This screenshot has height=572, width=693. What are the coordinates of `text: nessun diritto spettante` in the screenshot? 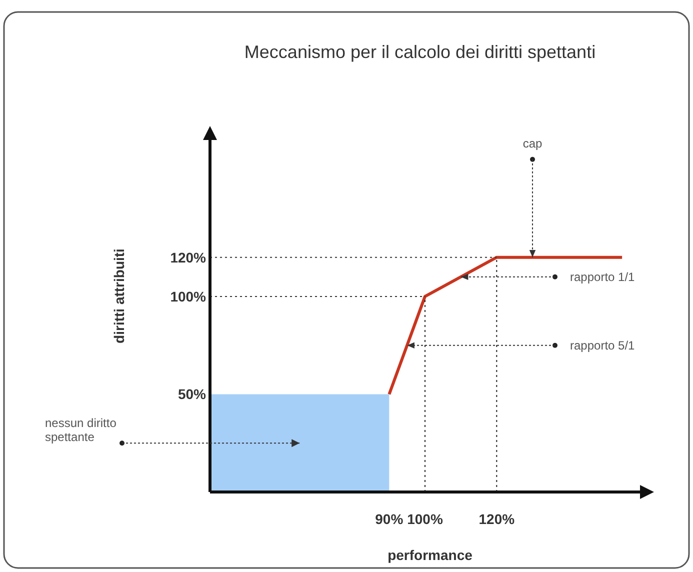 It's located at (81, 430).